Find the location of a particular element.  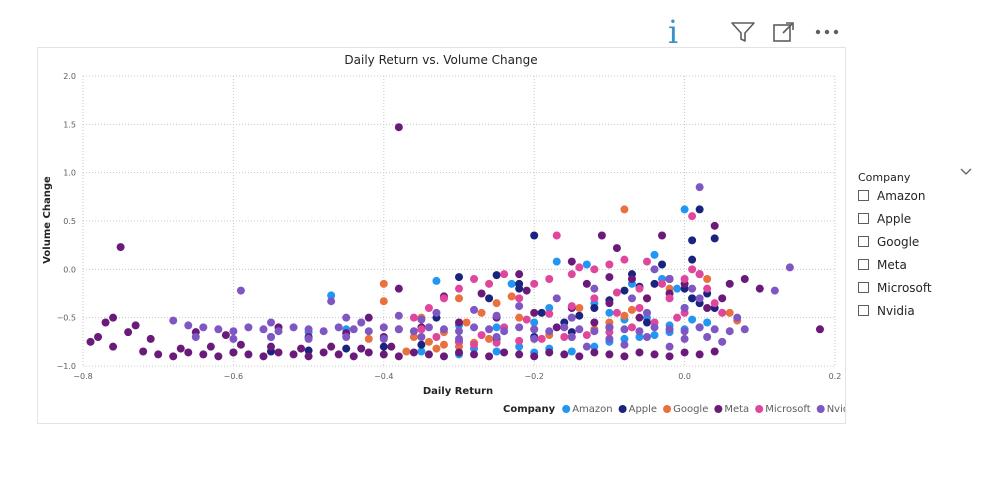

filter-icon is located at coordinates (743, 32).